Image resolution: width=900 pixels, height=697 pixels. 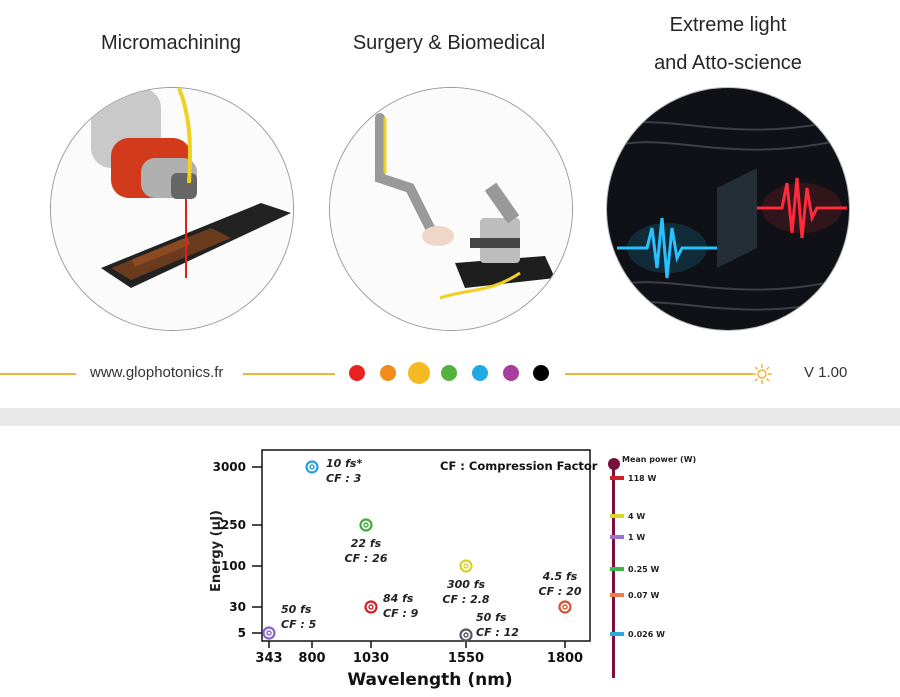 I want to click on point-3-pulse-label: 84 fs, so click(x=398, y=598).